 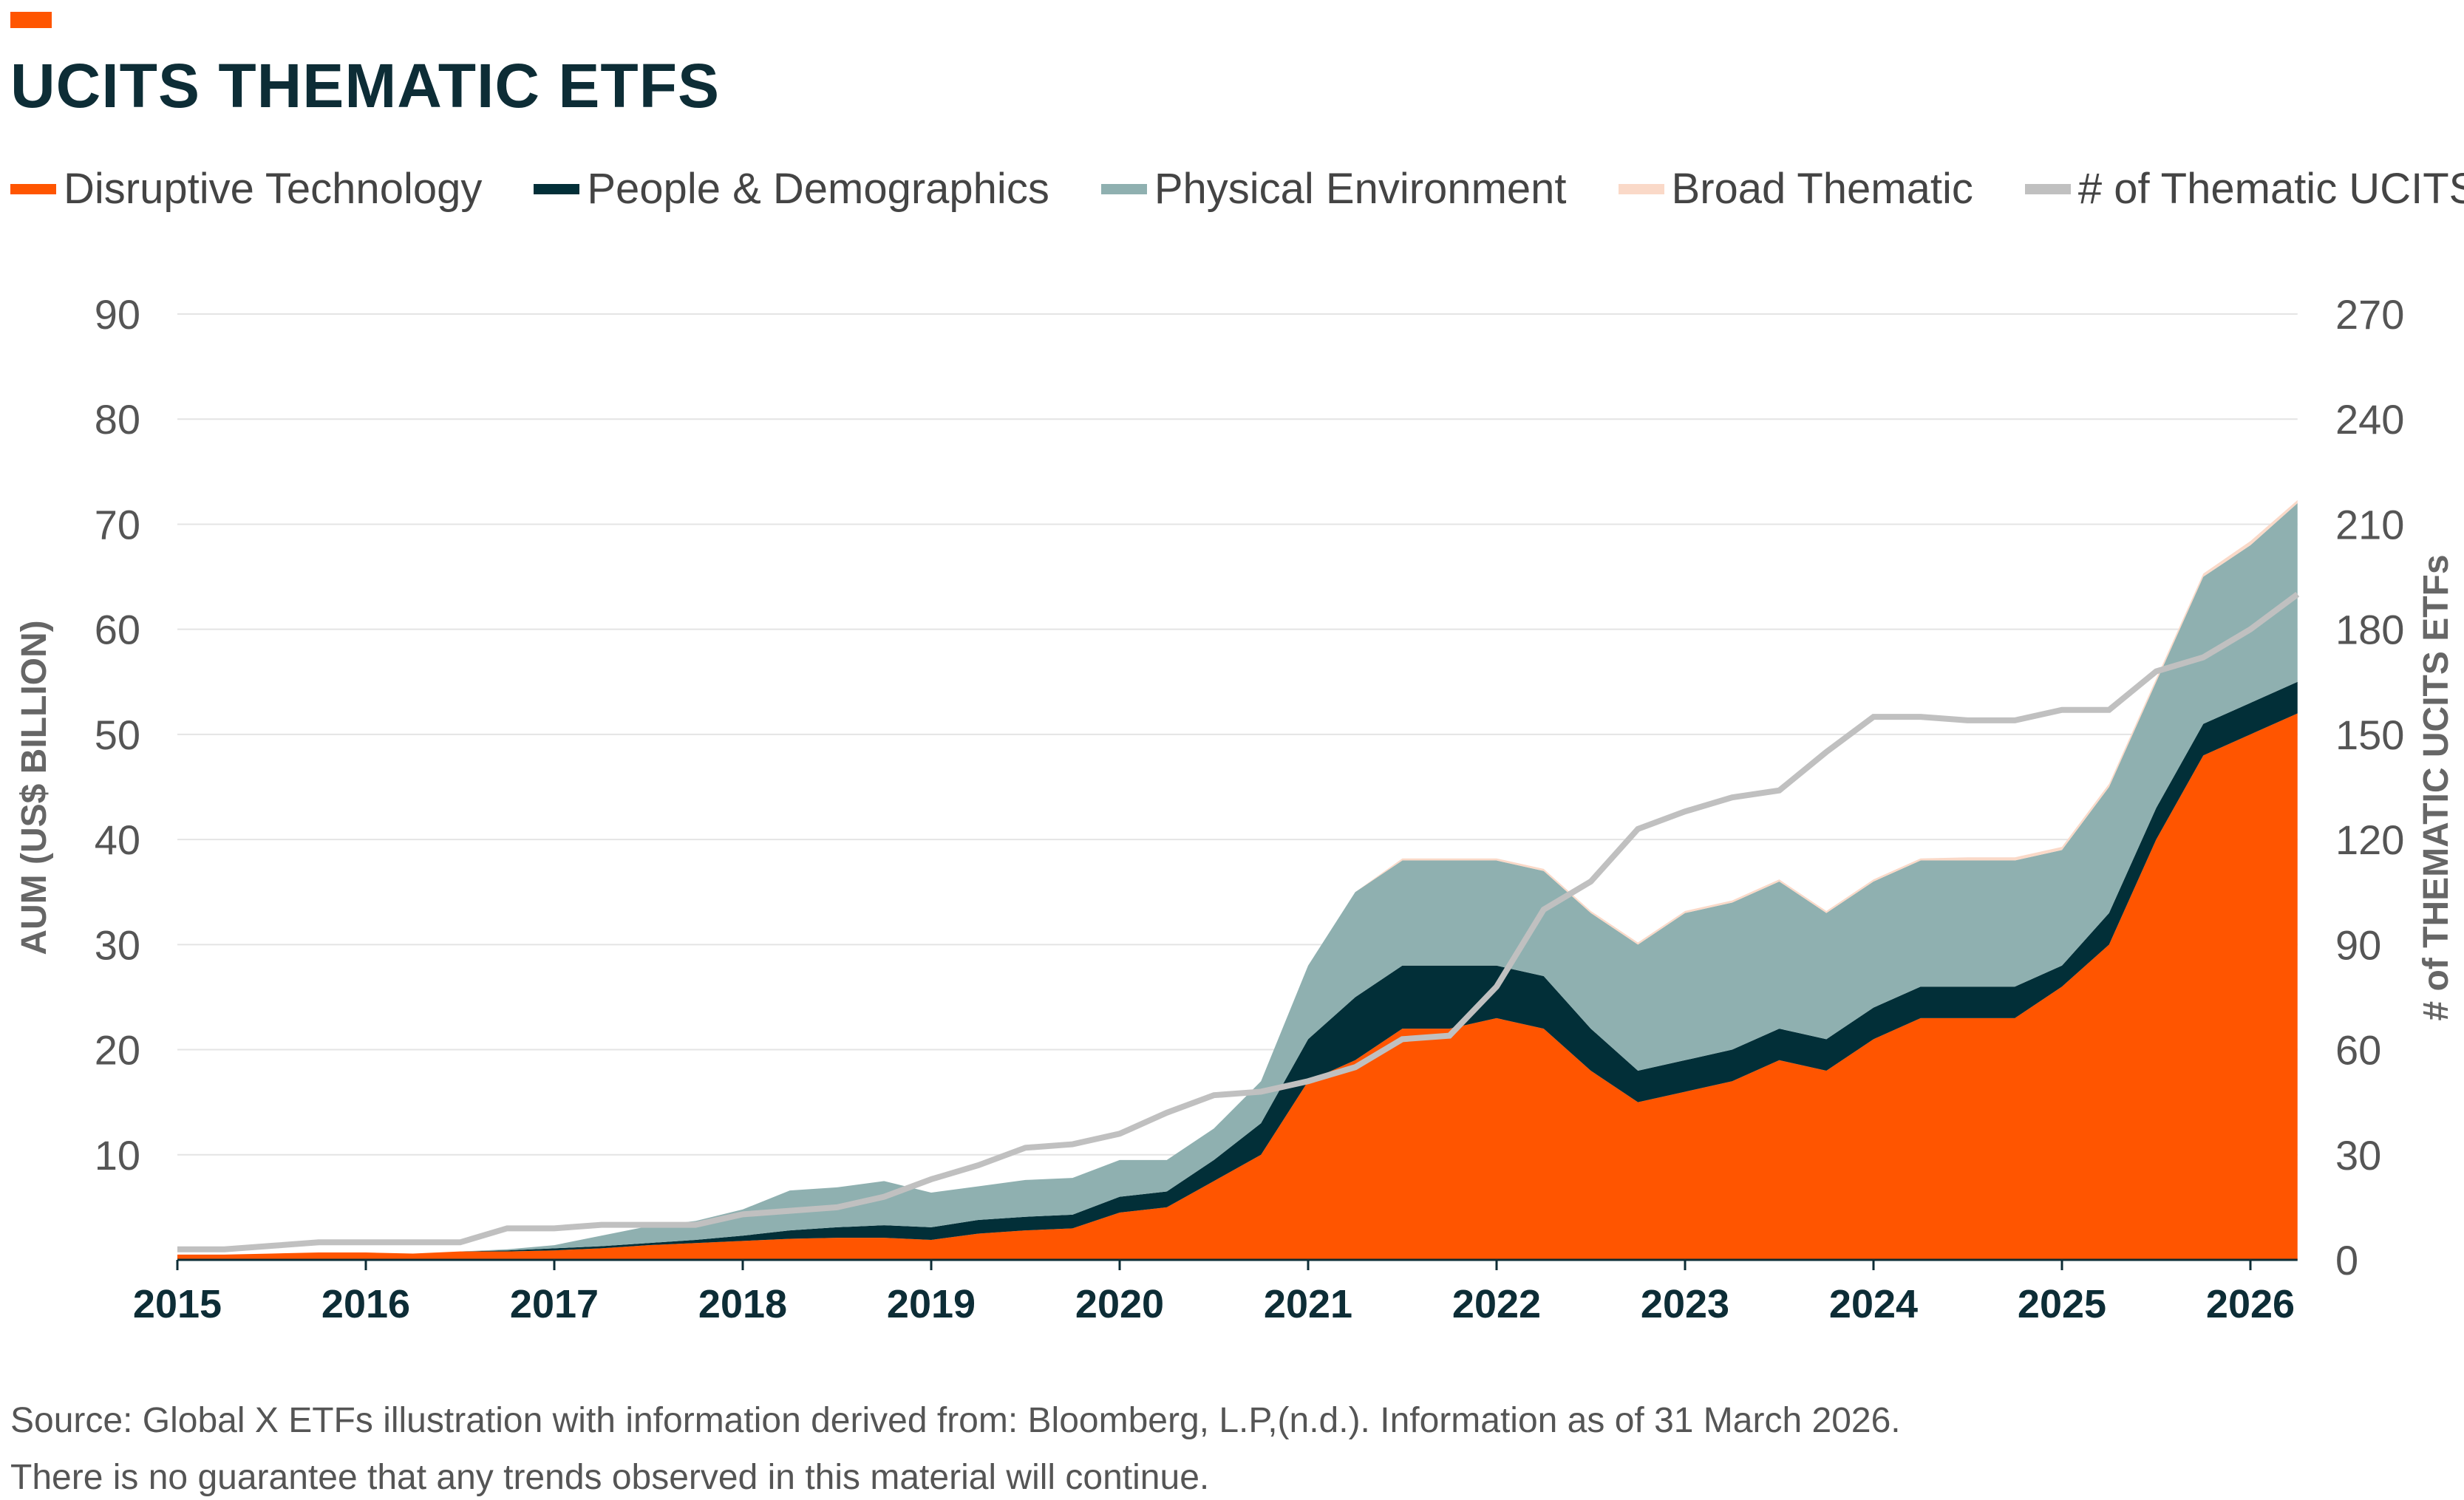 I want to click on legend-item-physical: Physical Environment, so click(x=1333, y=189).